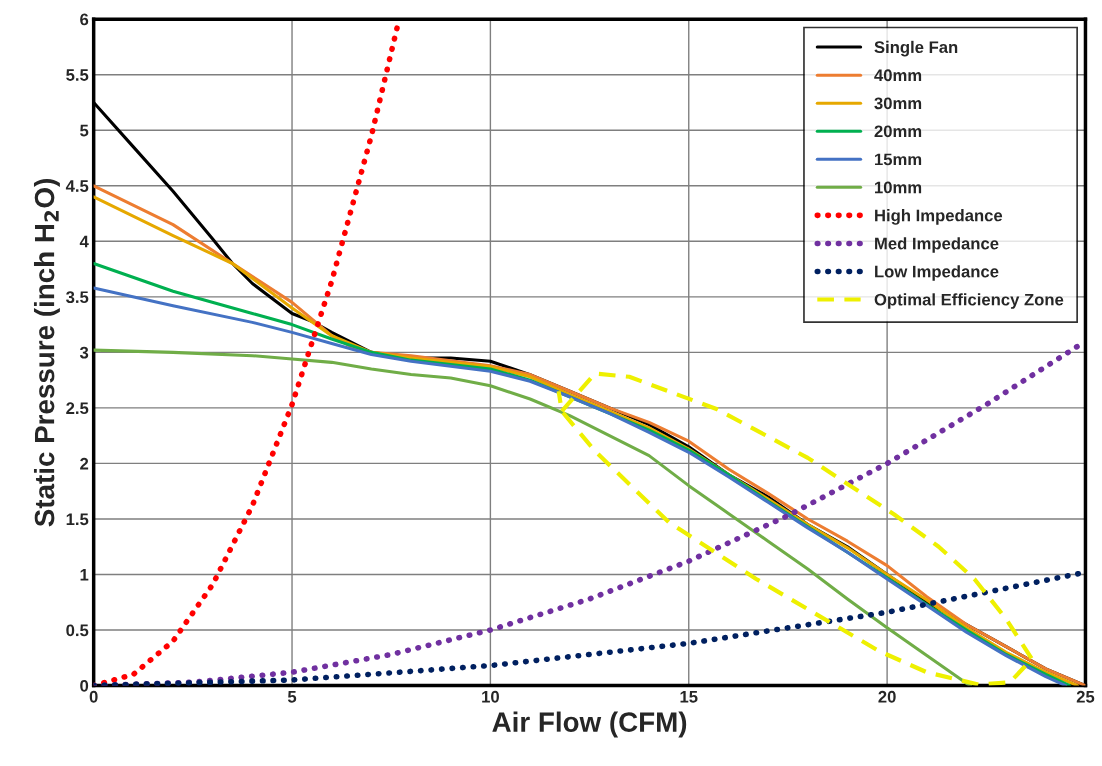 The width and height of the screenshot is (1102, 766). Describe the element at coordinates (490, 696) in the screenshot. I see `x-tick-label: 10` at that location.